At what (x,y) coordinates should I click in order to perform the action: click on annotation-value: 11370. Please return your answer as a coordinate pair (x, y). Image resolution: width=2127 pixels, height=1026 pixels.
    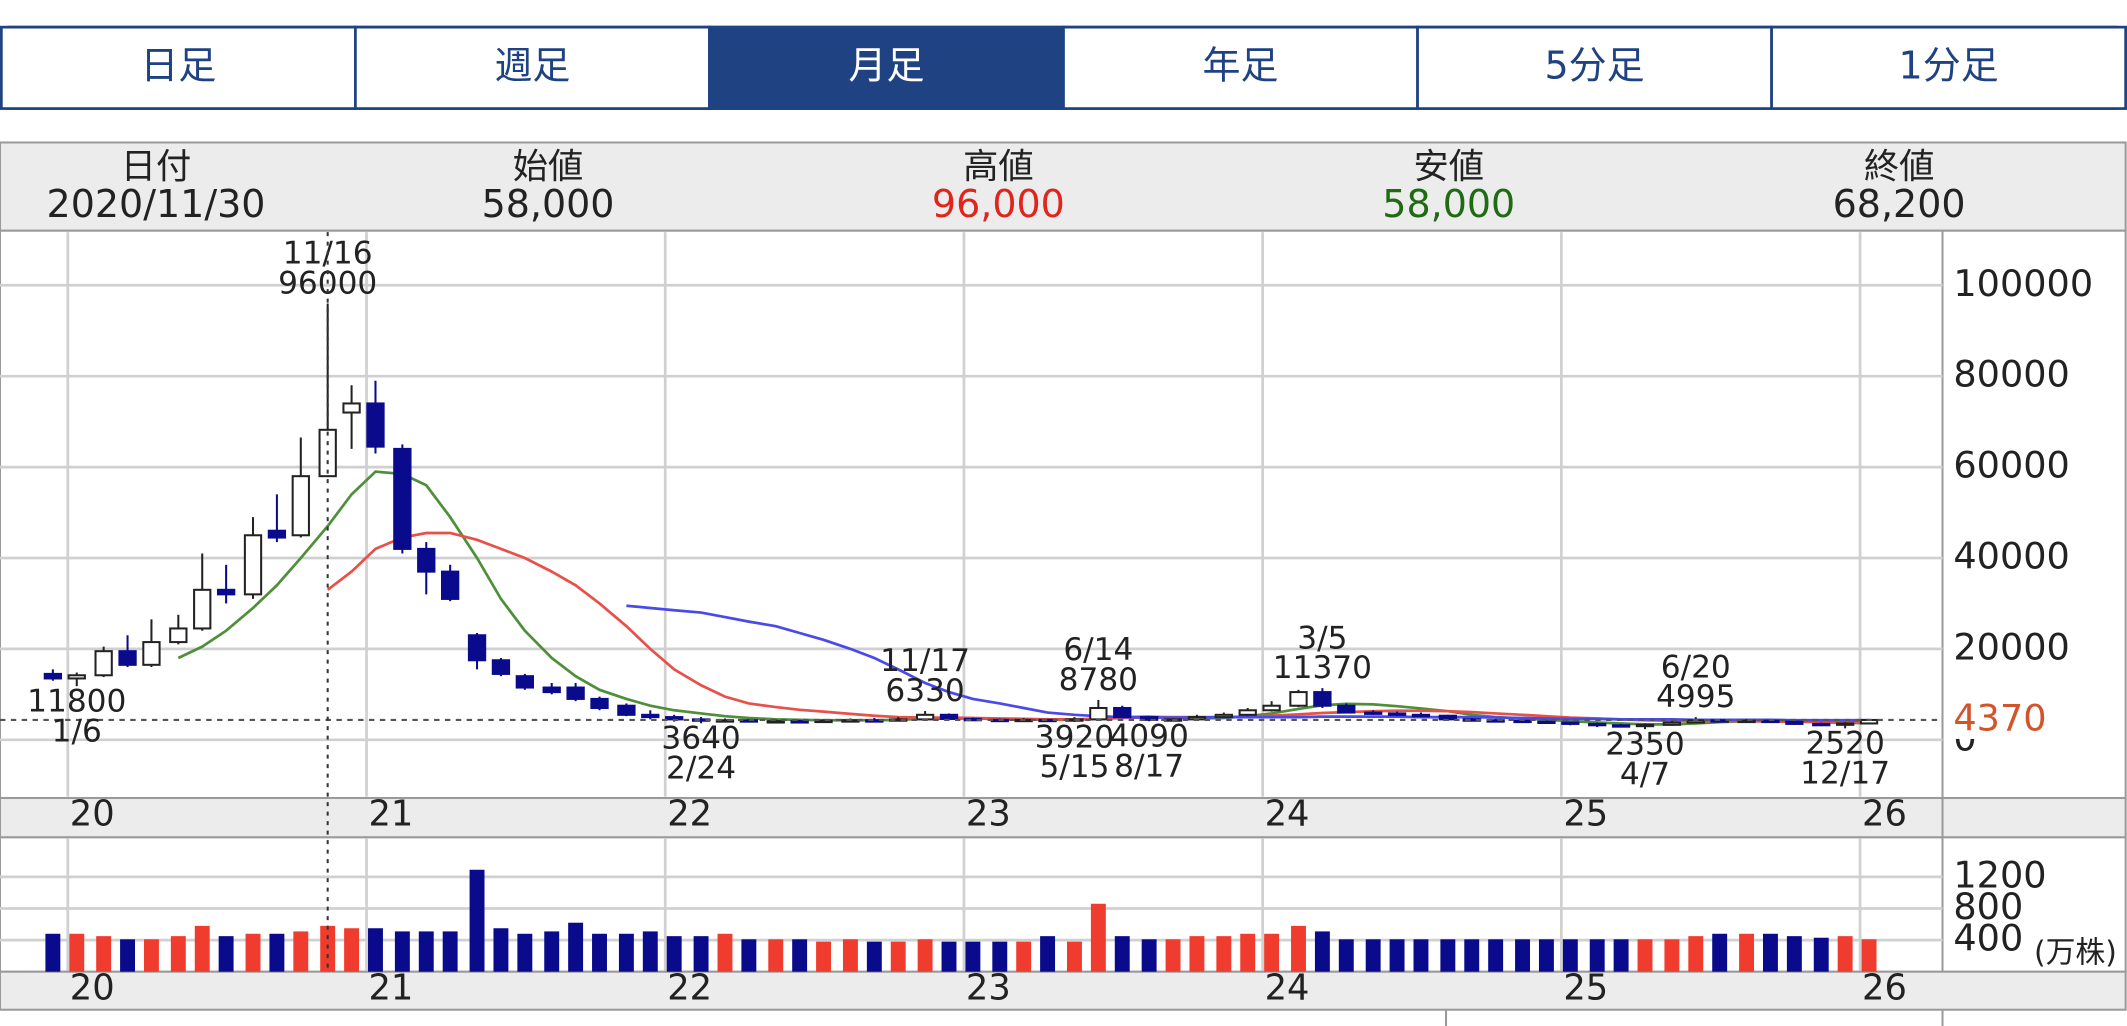
    Looking at the image, I should click on (1322, 668).